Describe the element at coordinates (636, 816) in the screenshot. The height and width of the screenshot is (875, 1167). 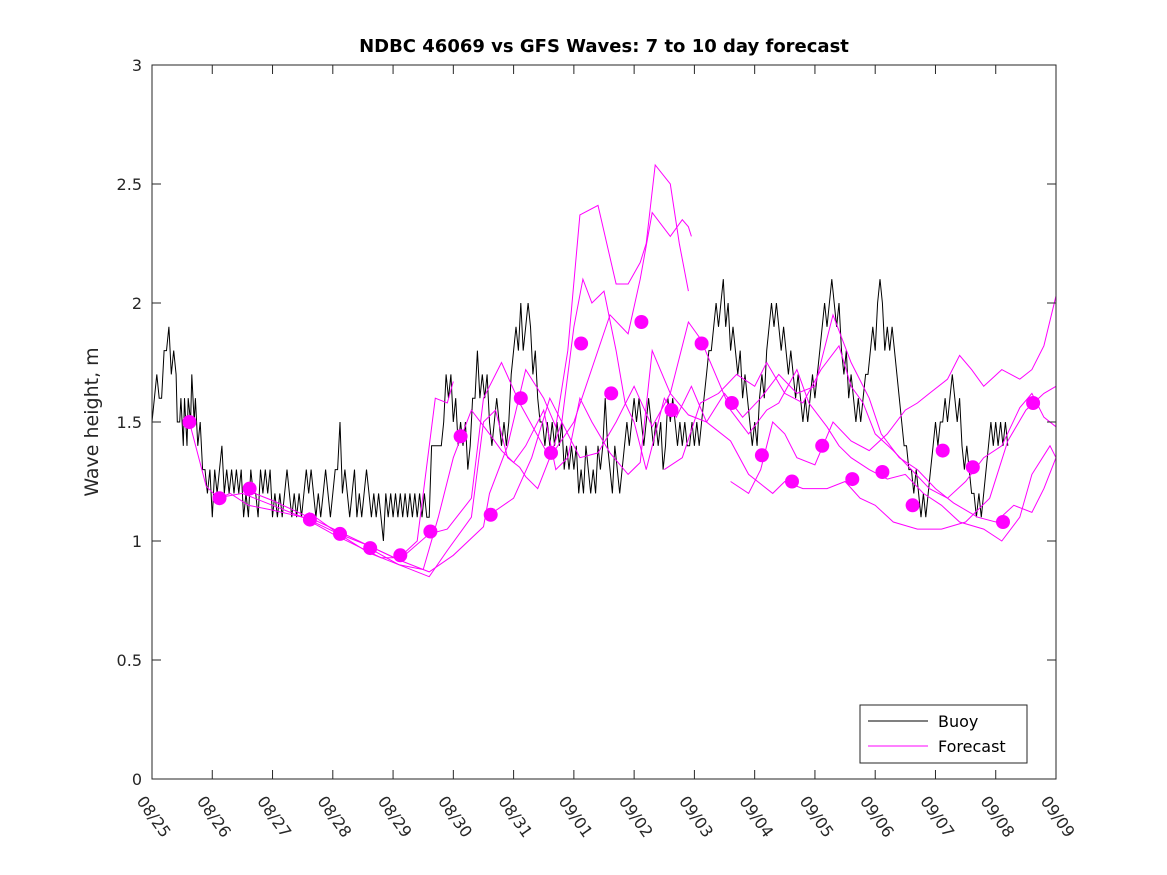
I see `x-tick-label: 09/02` at that location.